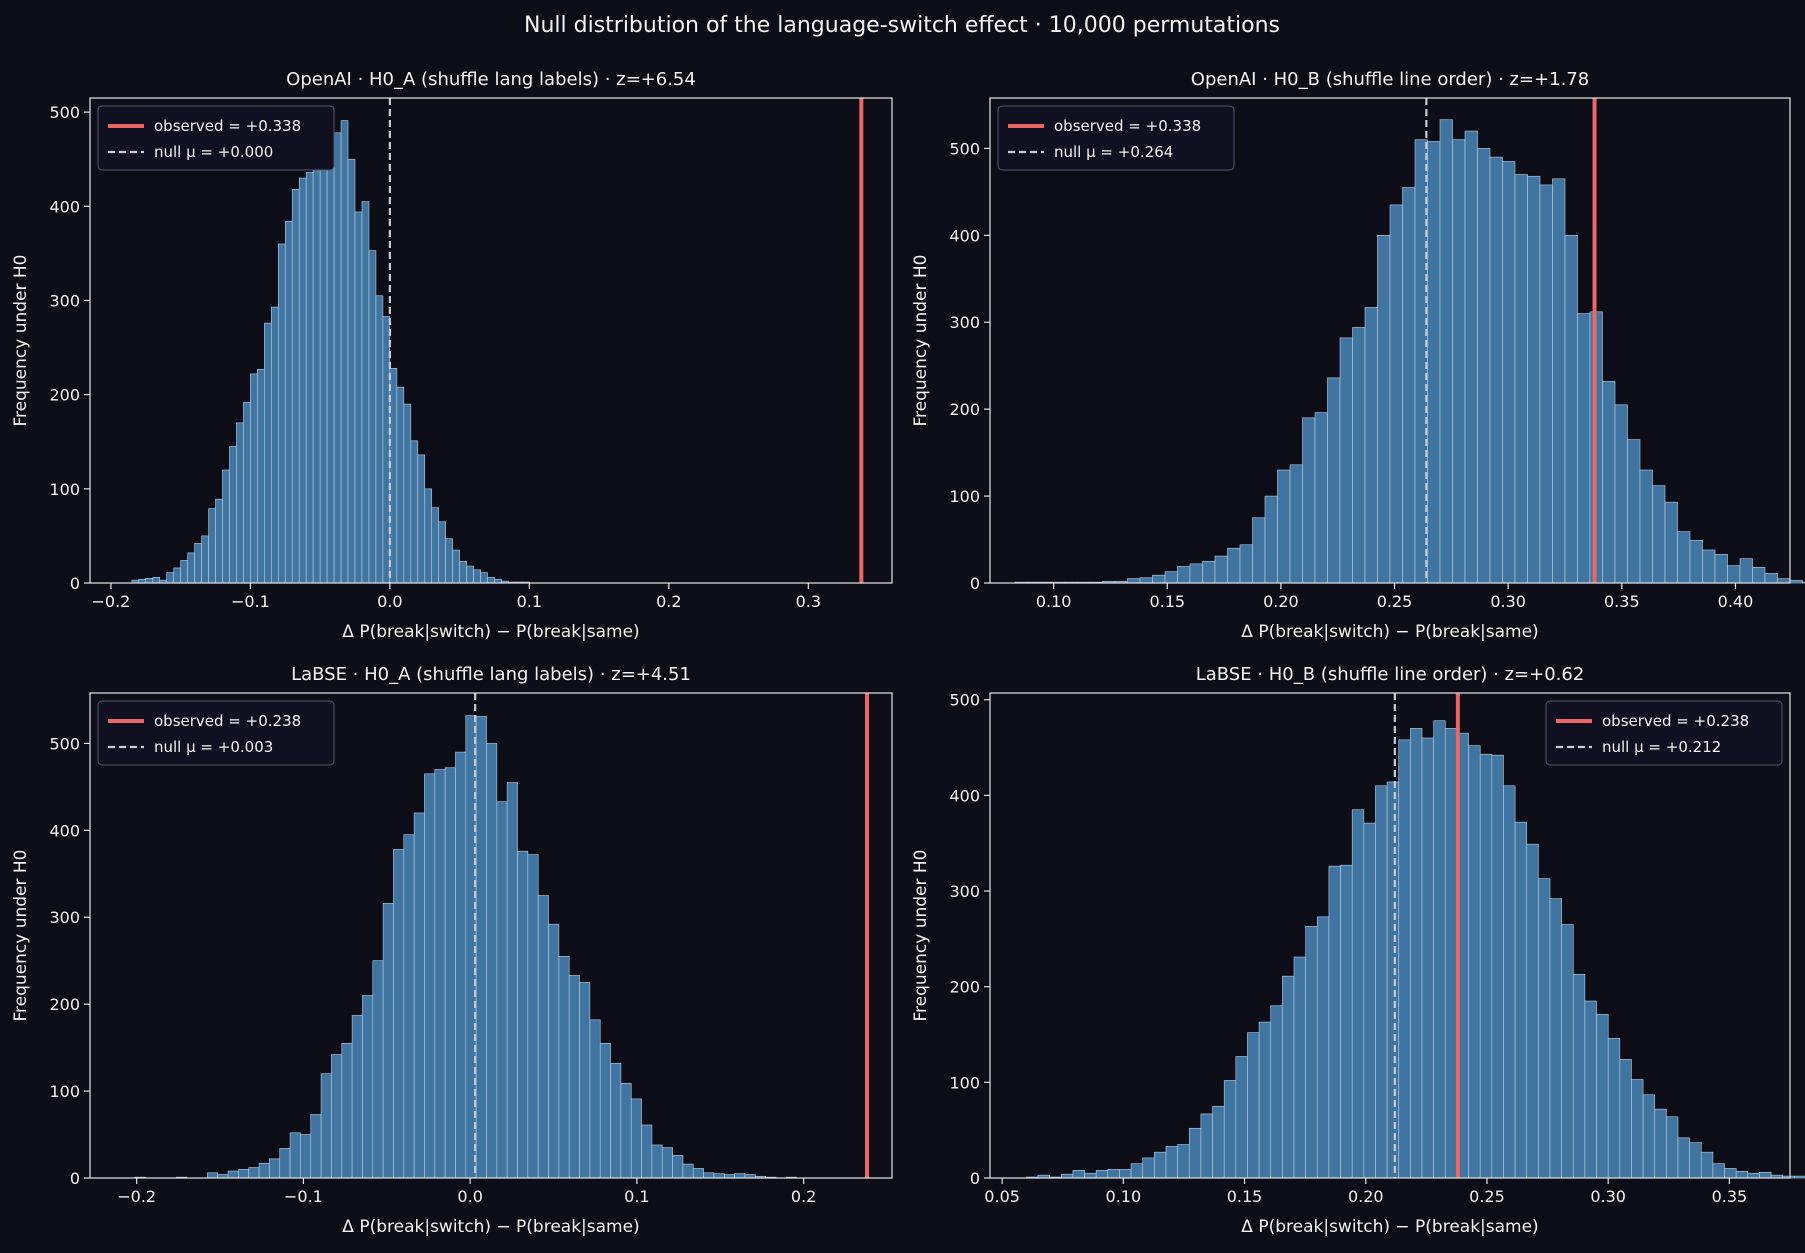 The image size is (1805, 1253). Describe the element at coordinates (529, 601) in the screenshot. I see `x-tick-label: 0.1` at that location.